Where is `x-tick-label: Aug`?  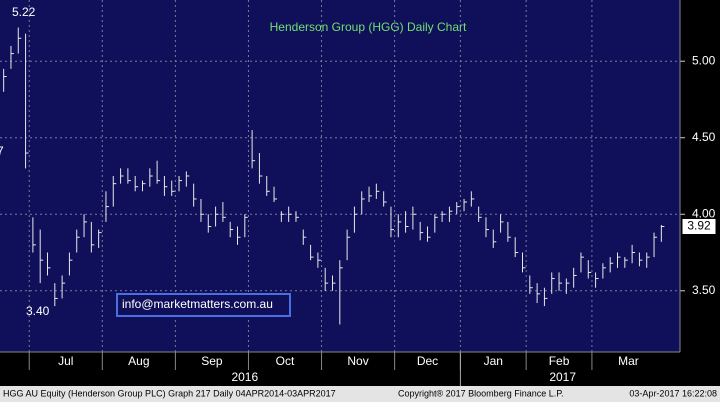 x-tick-label: Aug is located at coordinates (138, 361).